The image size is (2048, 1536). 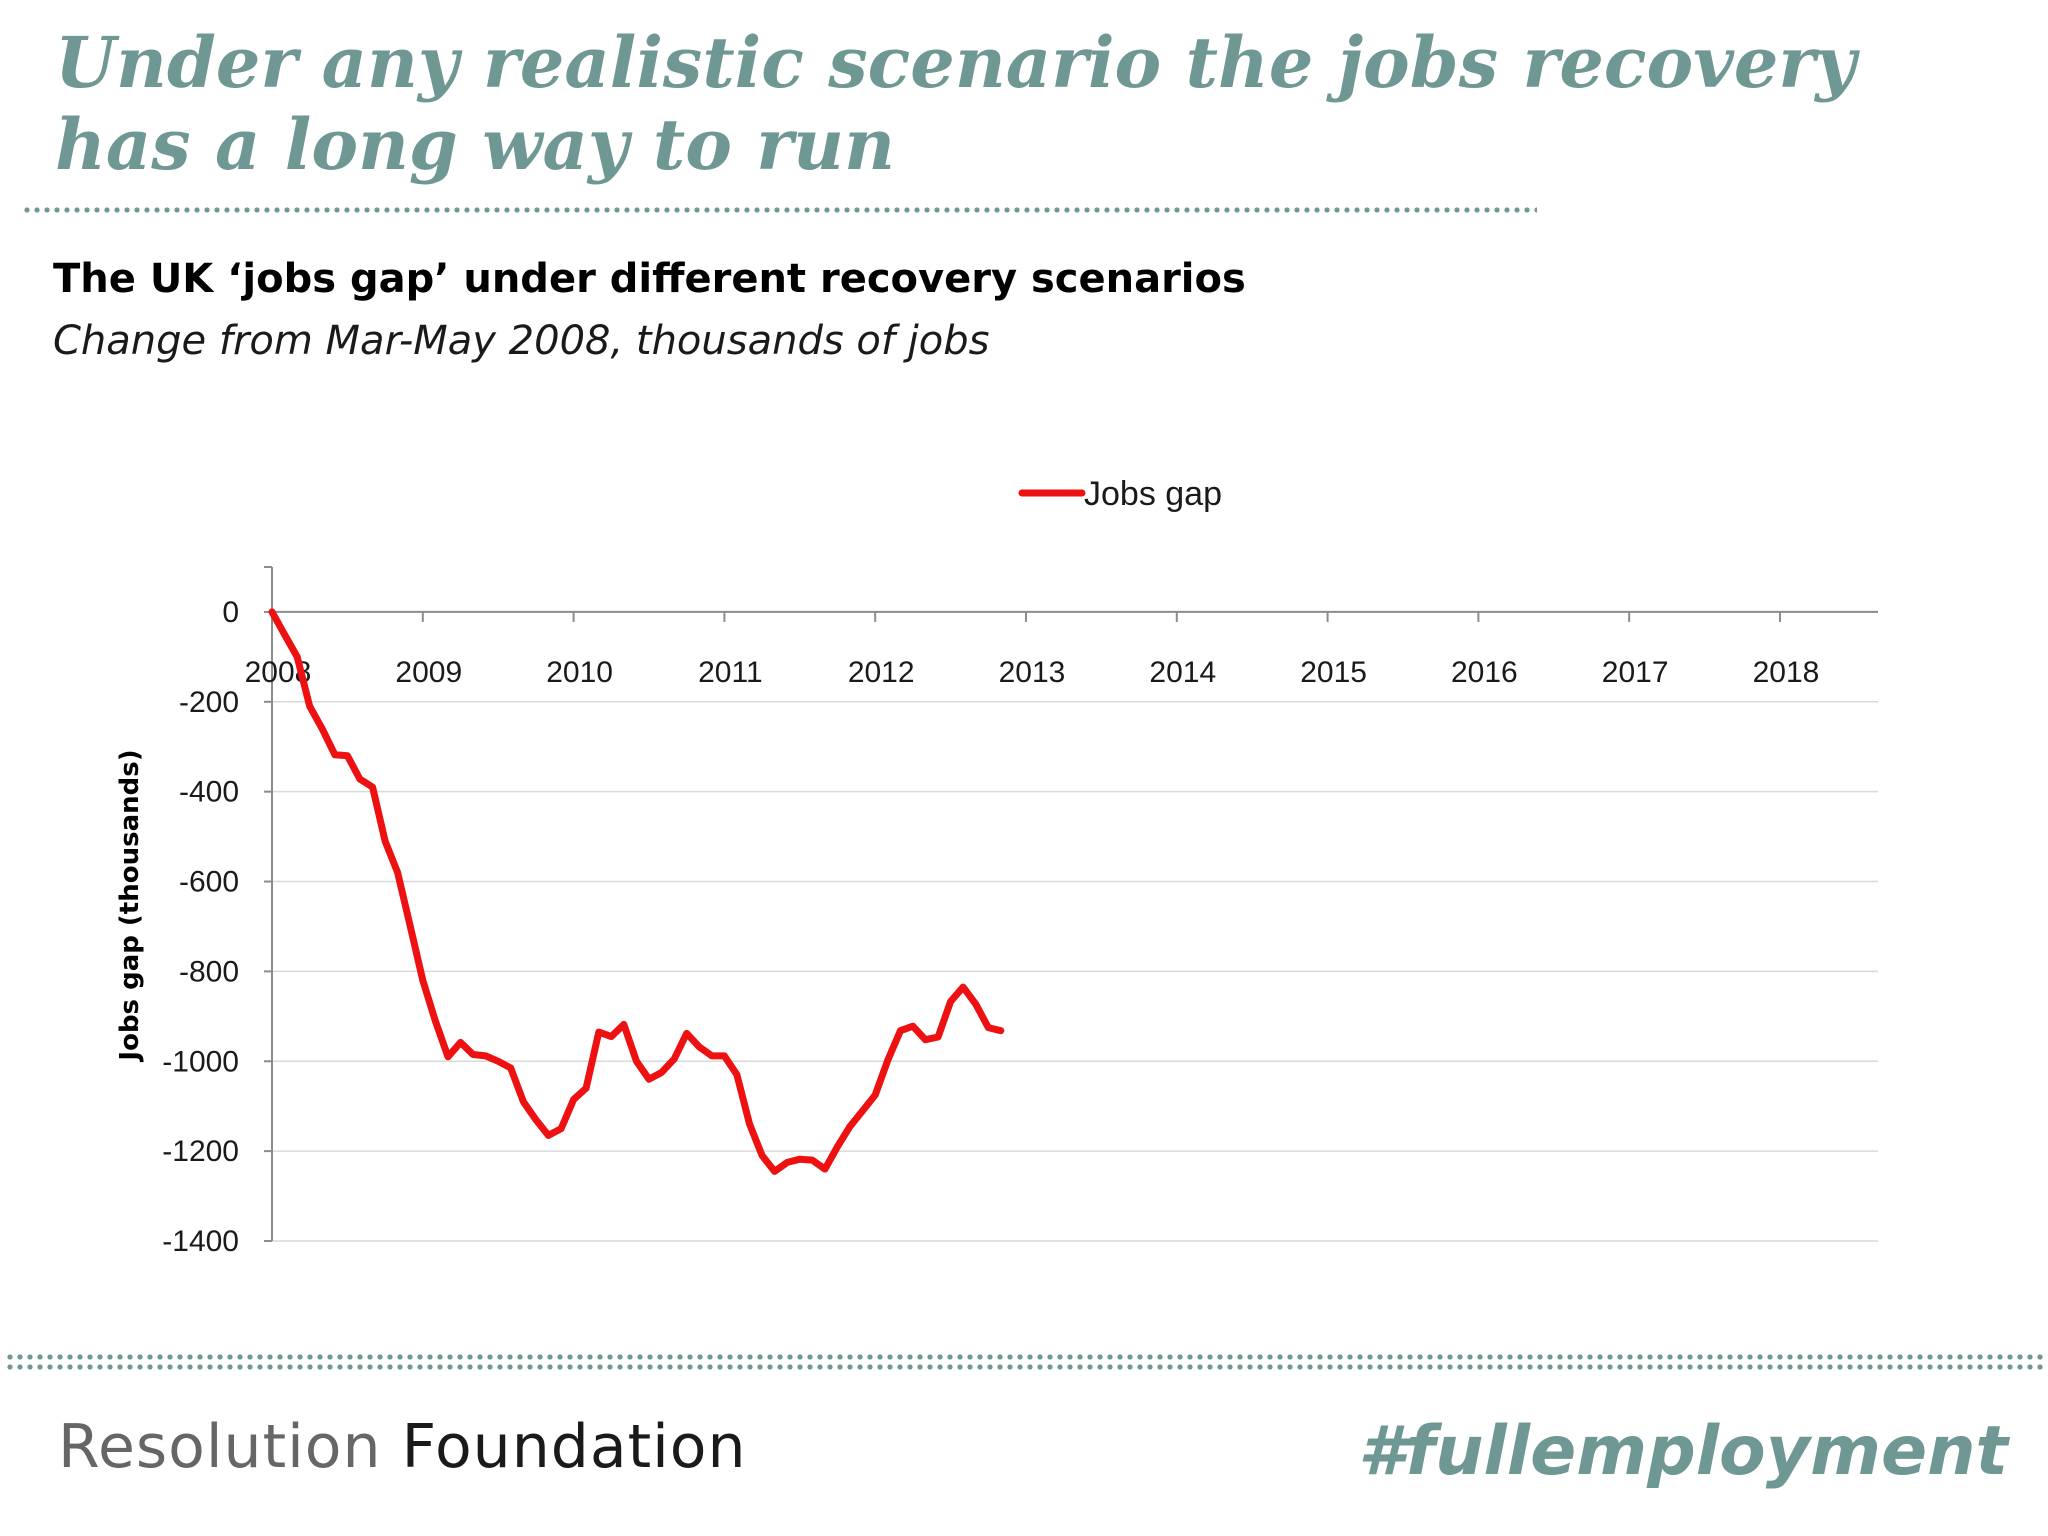 I want to click on y-tick-label: -1400, so click(x=200, y=1241).